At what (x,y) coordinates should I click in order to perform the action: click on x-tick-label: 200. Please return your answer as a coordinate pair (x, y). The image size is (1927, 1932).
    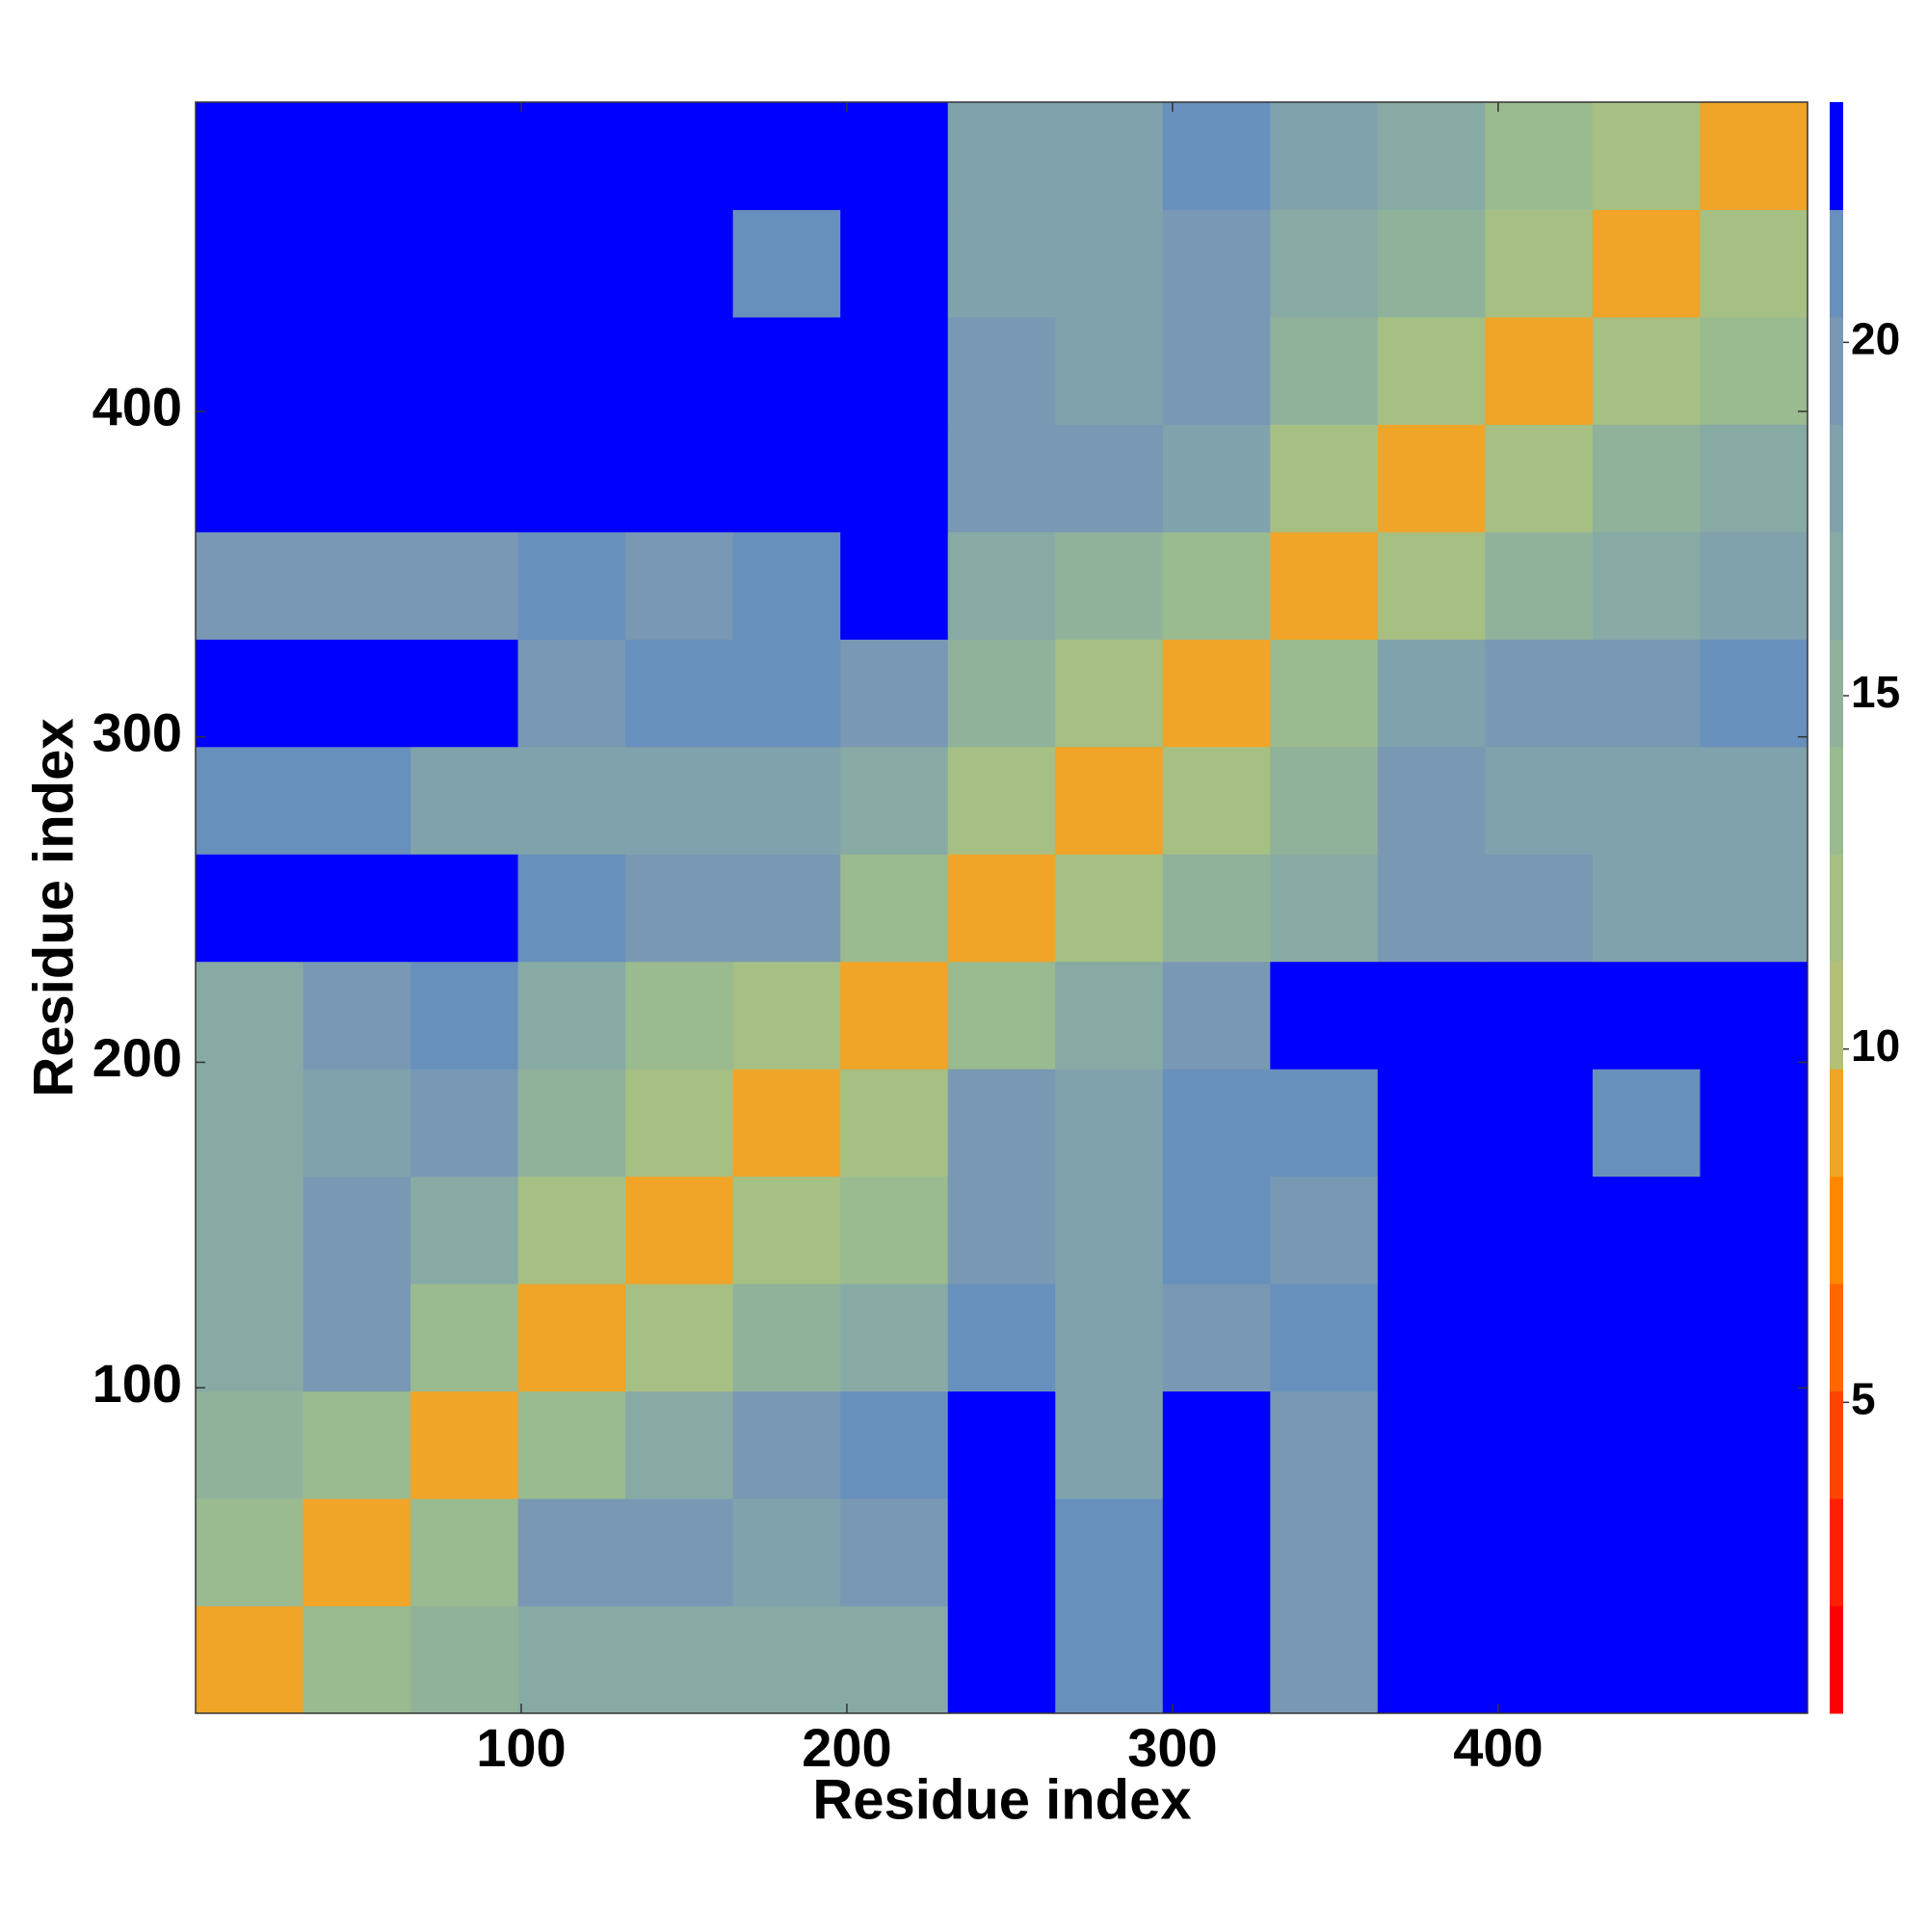
    Looking at the image, I should click on (846, 1747).